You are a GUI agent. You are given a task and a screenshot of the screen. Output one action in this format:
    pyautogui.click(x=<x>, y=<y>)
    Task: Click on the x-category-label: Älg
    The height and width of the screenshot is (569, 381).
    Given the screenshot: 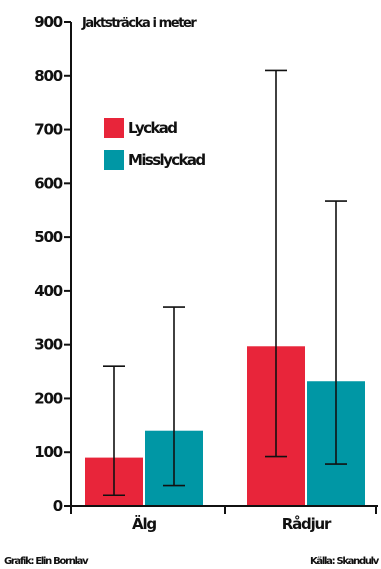 What is the action you would take?
    pyautogui.click(x=144, y=523)
    